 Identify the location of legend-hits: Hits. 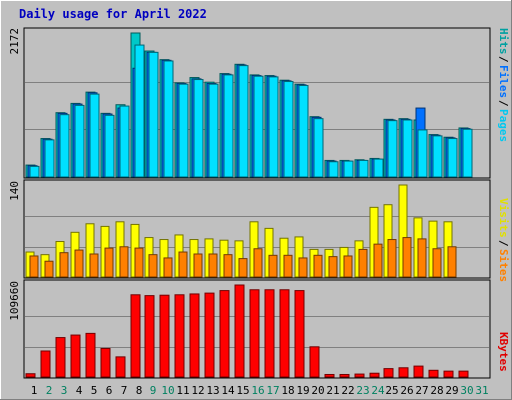
(503, 41).